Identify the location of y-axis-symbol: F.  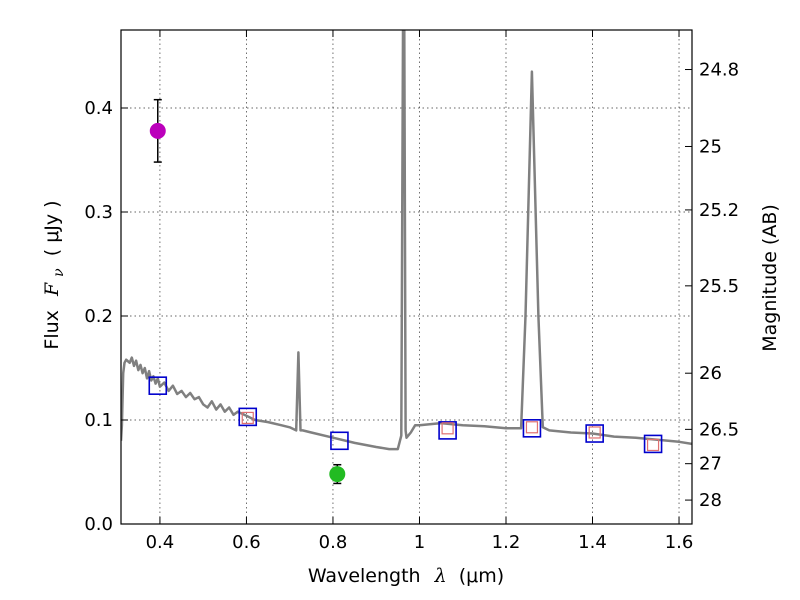
(52, 289).